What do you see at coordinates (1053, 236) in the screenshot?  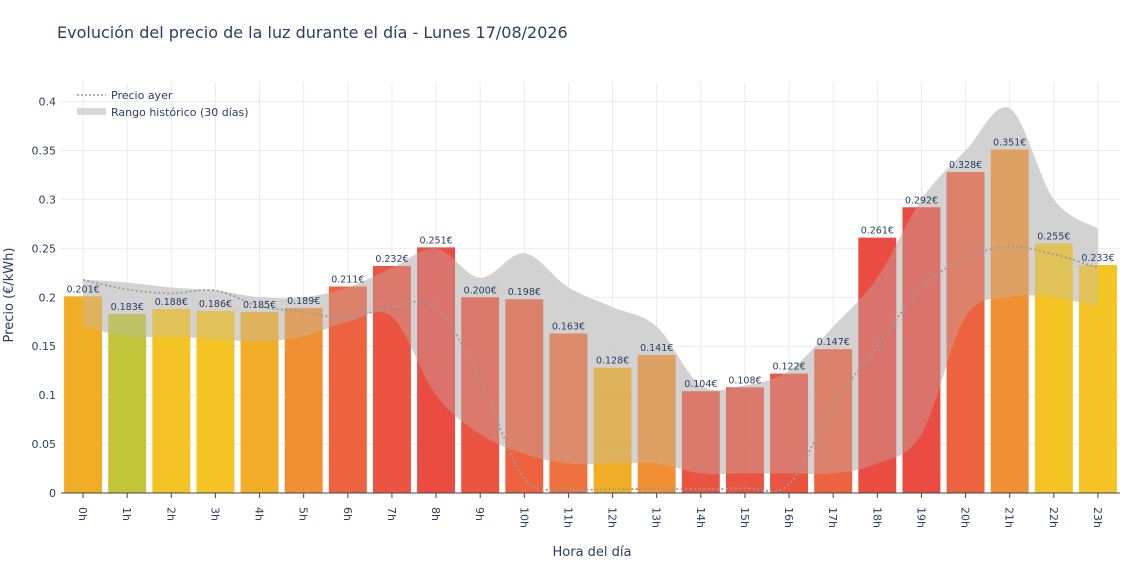 I see `bar-value-label: 0.255€` at bounding box center [1053, 236].